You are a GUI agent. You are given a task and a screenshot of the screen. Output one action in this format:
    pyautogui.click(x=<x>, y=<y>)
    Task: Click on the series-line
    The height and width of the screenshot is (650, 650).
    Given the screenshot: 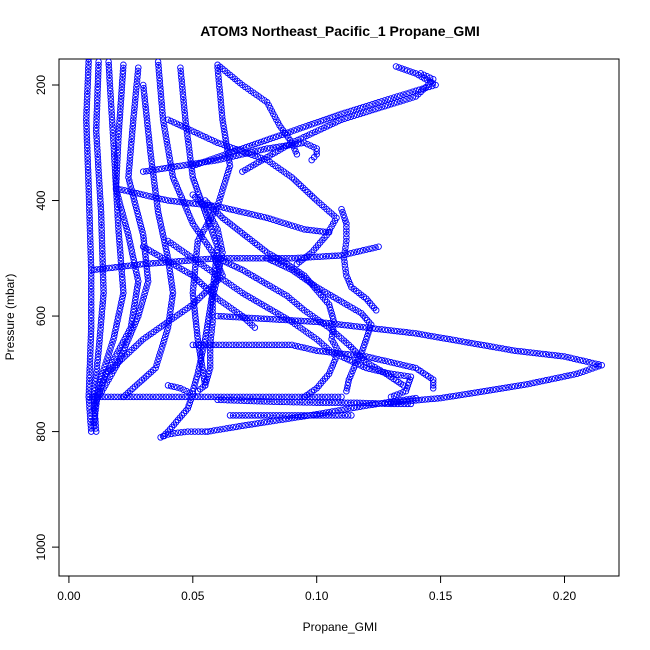 What is the action you would take?
    pyautogui.click(x=116, y=236)
    